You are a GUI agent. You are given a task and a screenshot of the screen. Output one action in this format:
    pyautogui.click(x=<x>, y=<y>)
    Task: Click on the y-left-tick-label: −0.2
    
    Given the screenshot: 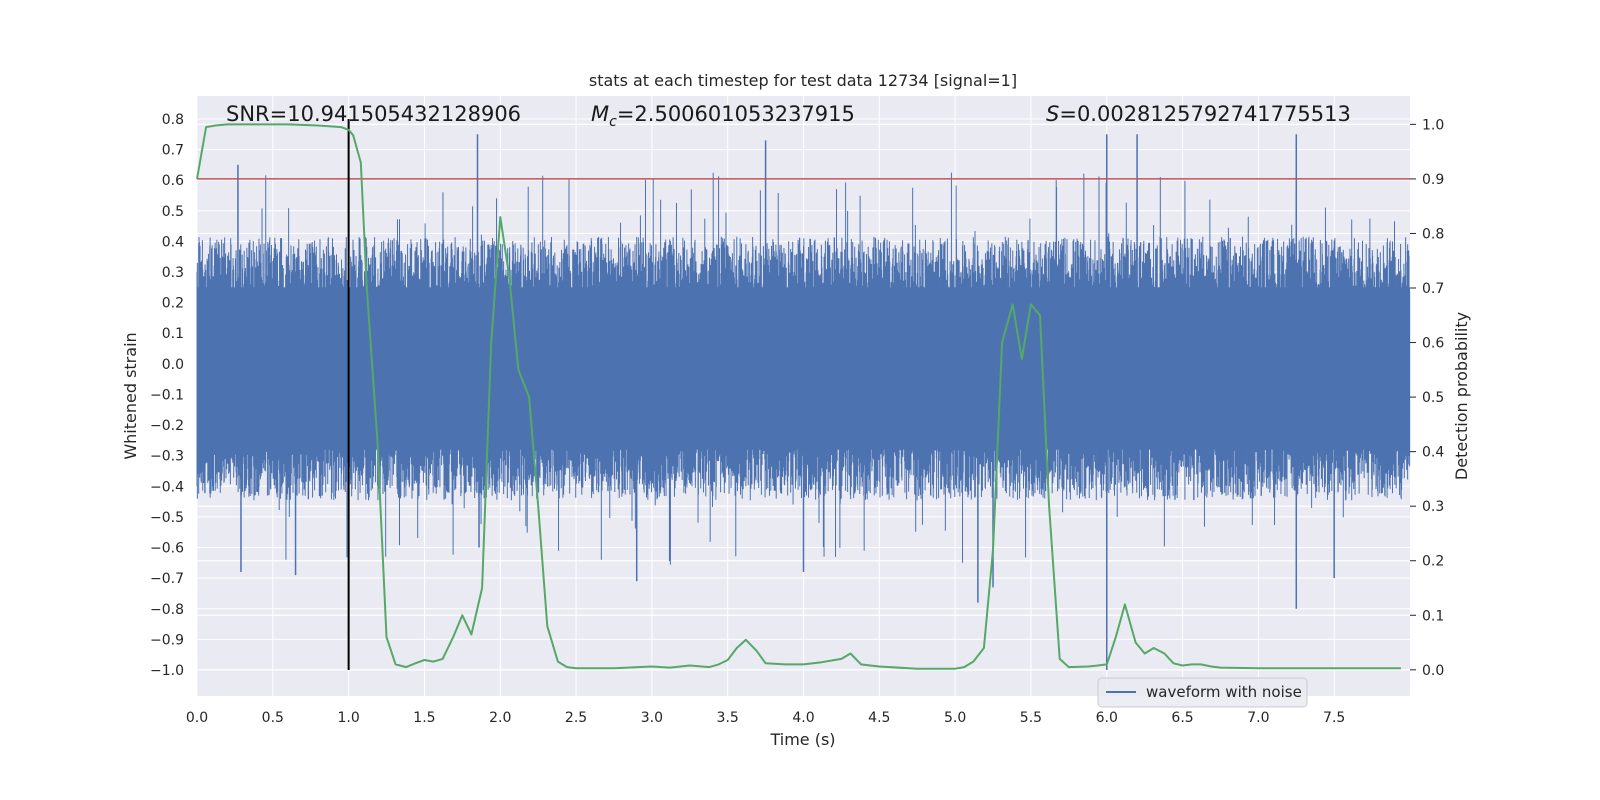 What is the action you would take?
    pyautogui.click(x=167, y=426)
    